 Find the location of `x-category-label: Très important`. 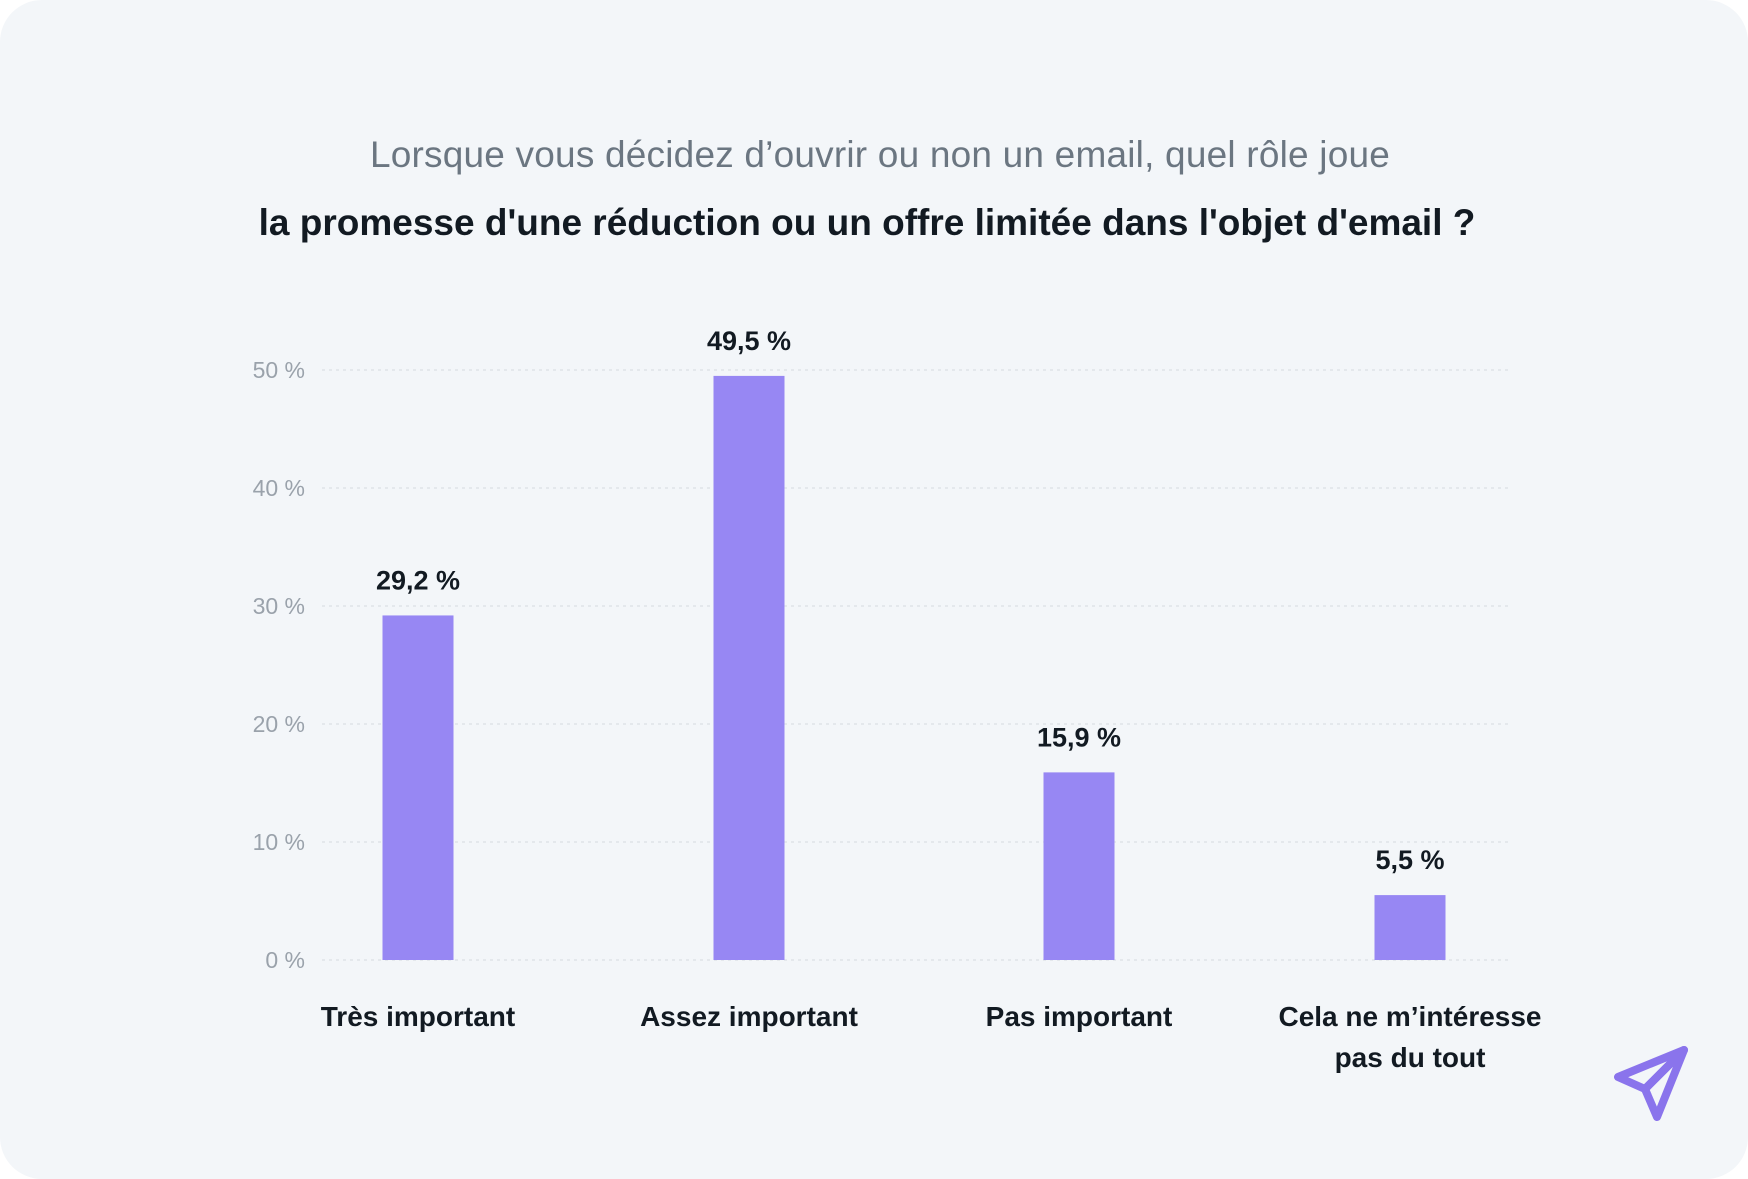

x-category-label: Très important is located at coordinates (418, 1016).